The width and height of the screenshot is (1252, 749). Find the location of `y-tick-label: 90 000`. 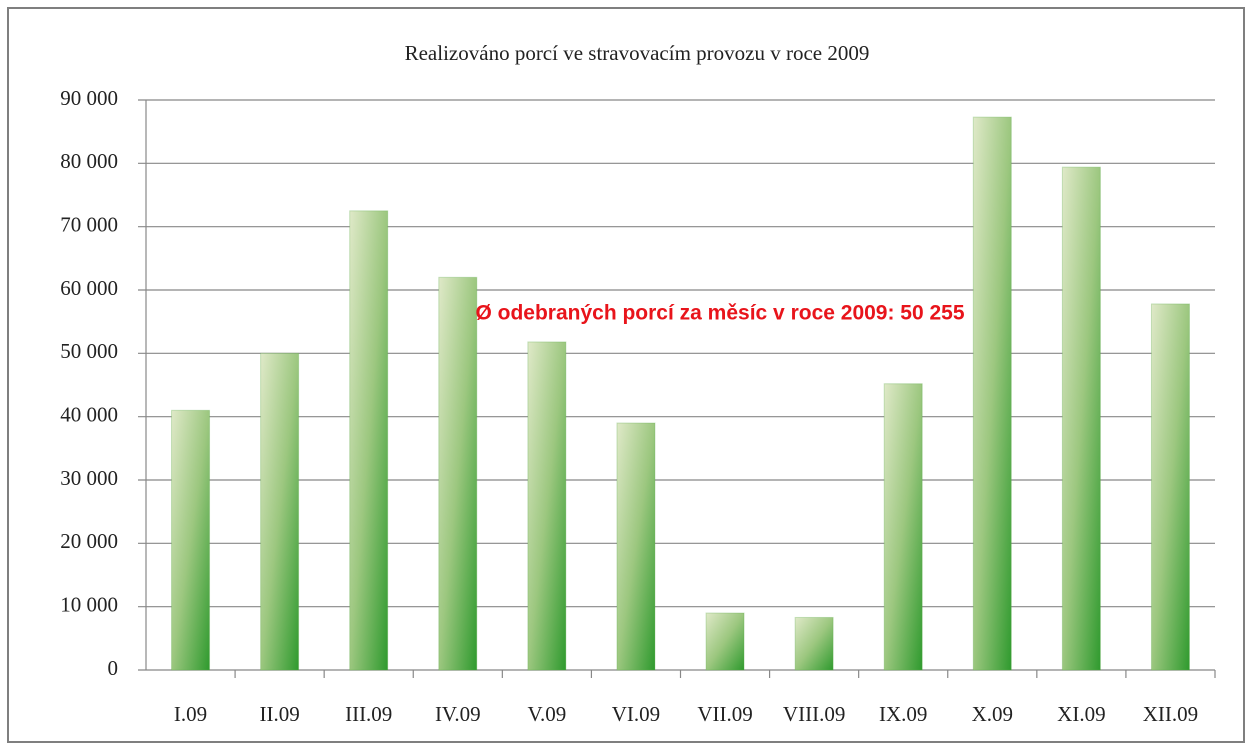

y-tick-label: 90 000 is located at coordinates (89, 98).